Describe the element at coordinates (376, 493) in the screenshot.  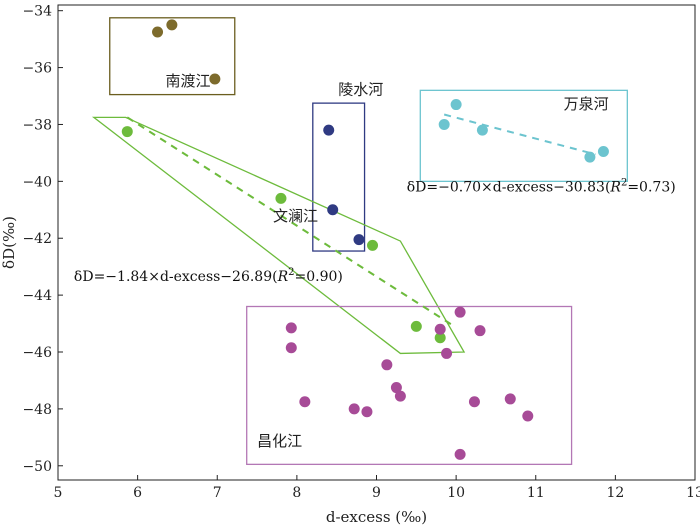
I see `x-tick-label: 9` at that location.